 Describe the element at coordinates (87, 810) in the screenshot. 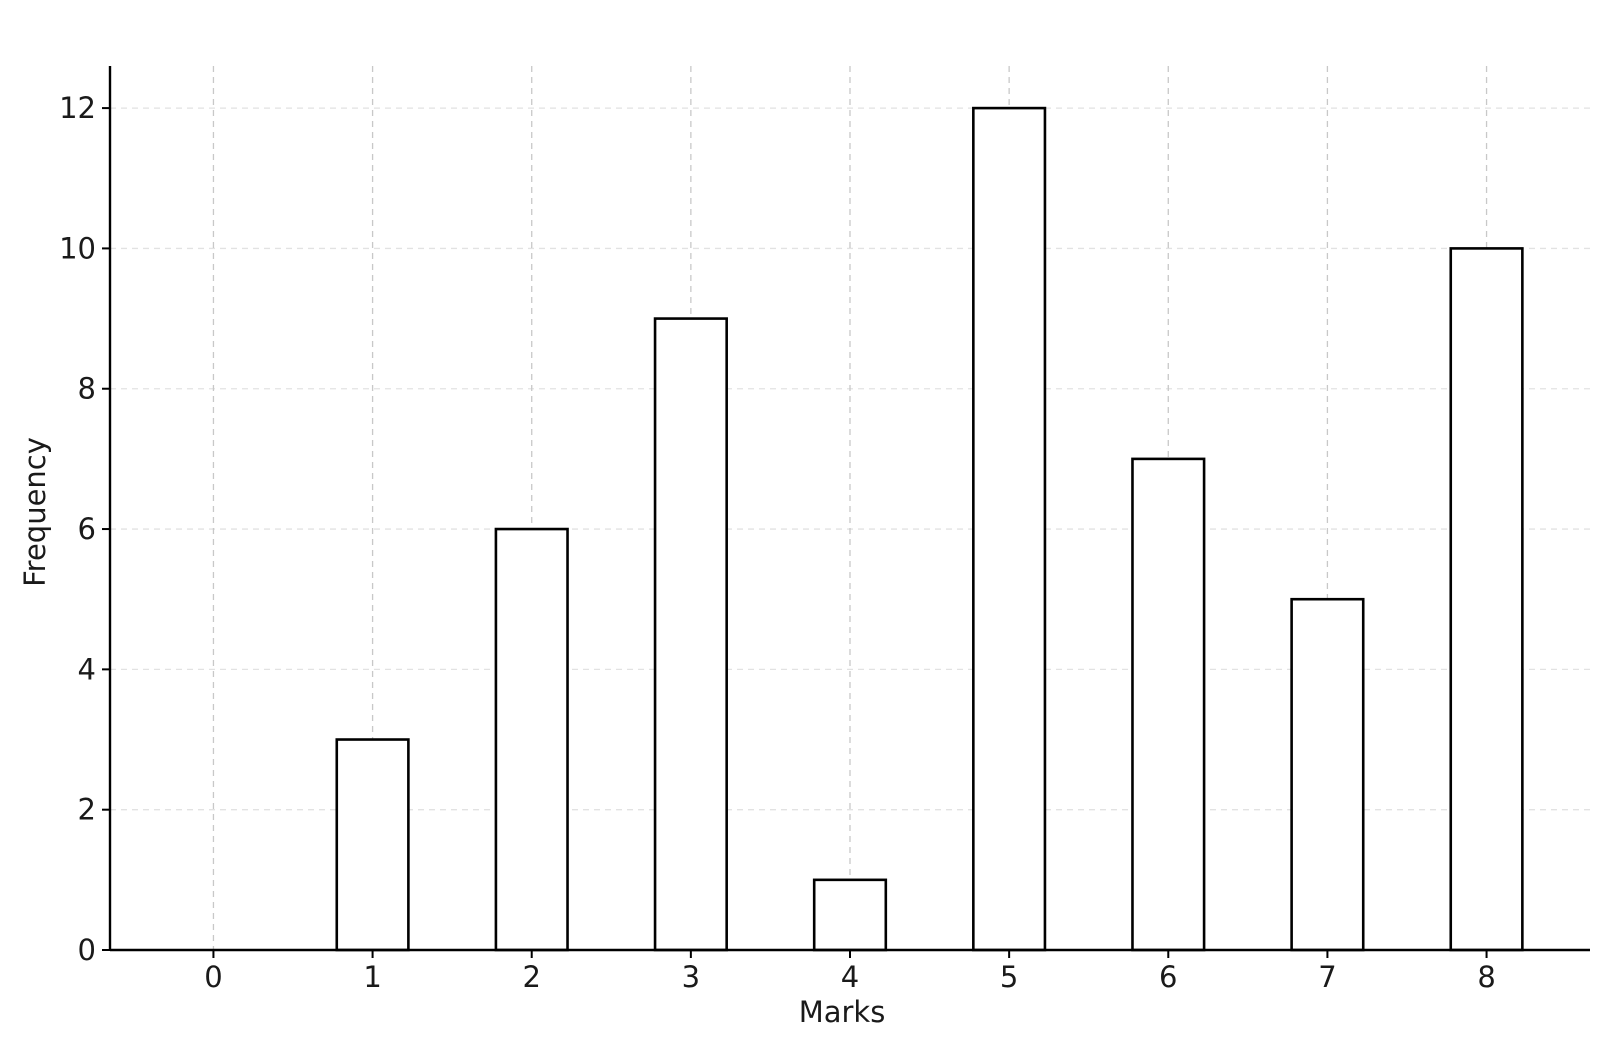

I see `y-tick-label: 2` at that location.